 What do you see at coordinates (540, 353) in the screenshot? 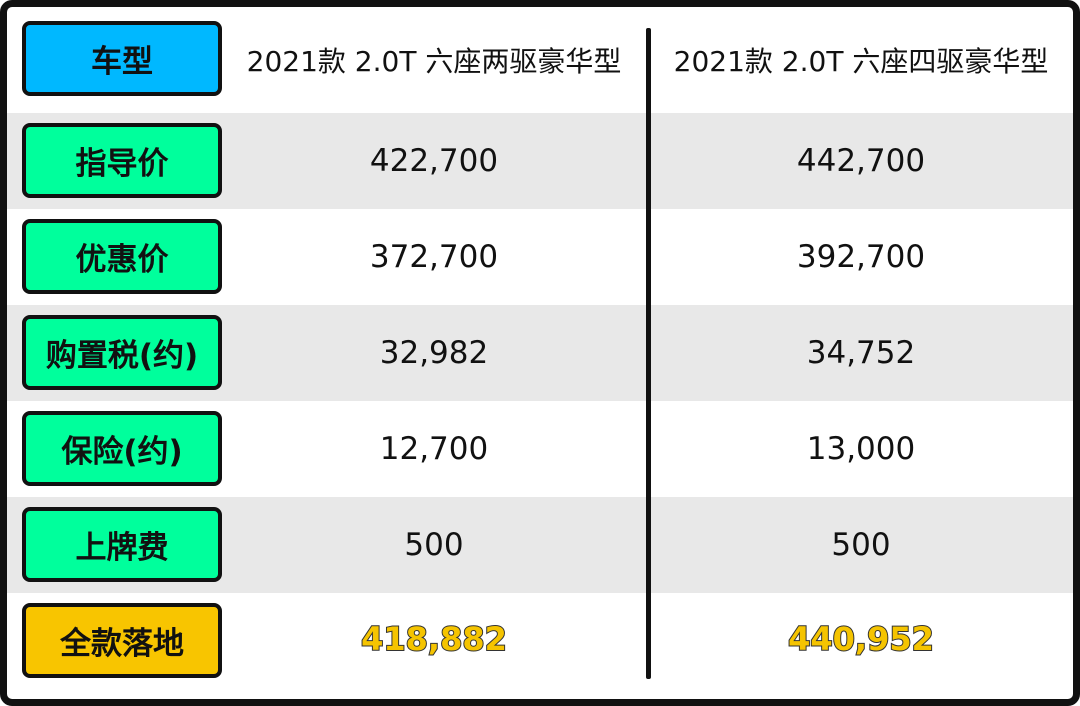
I see `table-row: 购置税(约) 32,982 34,752` at bounding box center [540, 353].